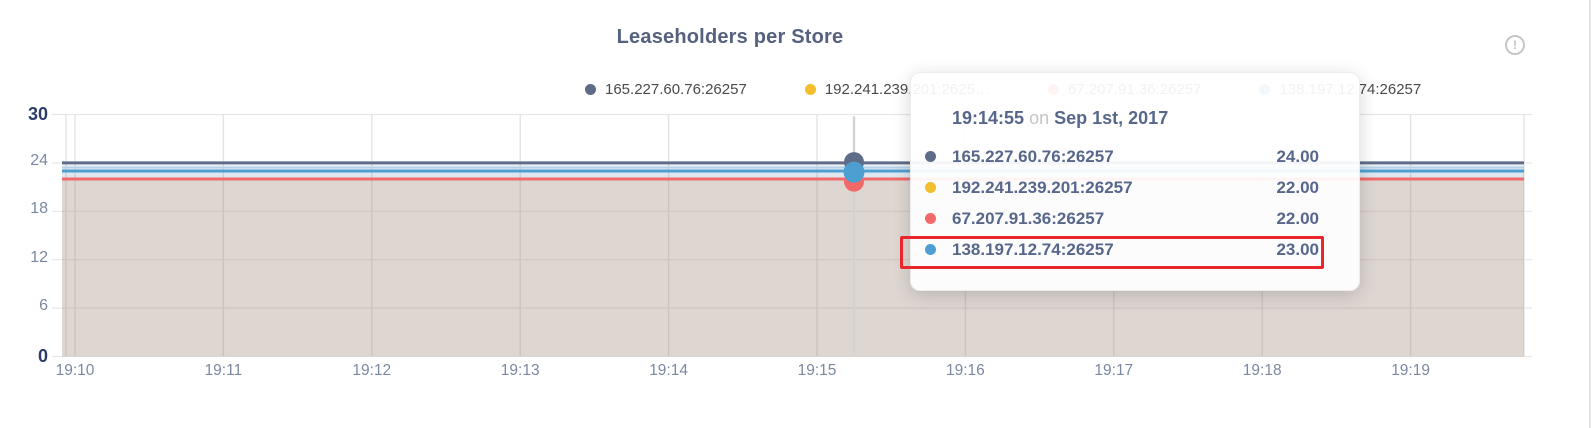  I want to click on y-axis-label: 6, so click(43, 306).